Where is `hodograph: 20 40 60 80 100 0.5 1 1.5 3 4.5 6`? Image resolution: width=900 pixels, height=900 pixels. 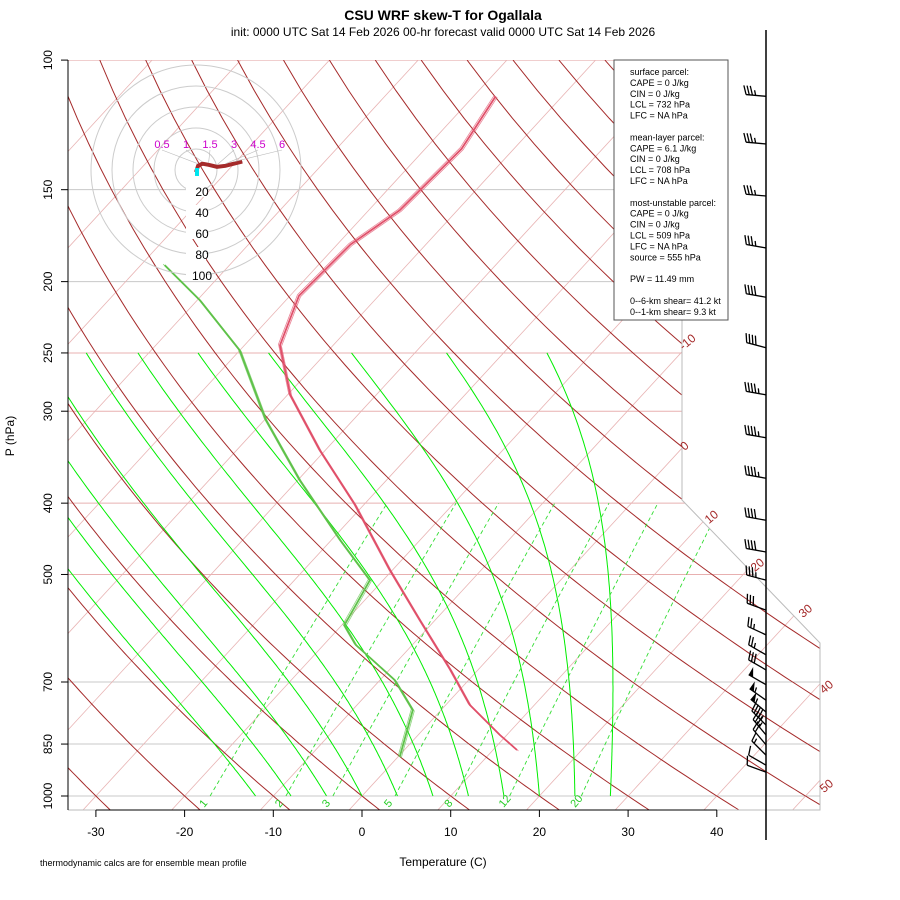
hodograph: 20 40 60 80 100 0.5 1 1.5 3 4.5 6 is located at coordinates (196, 173).